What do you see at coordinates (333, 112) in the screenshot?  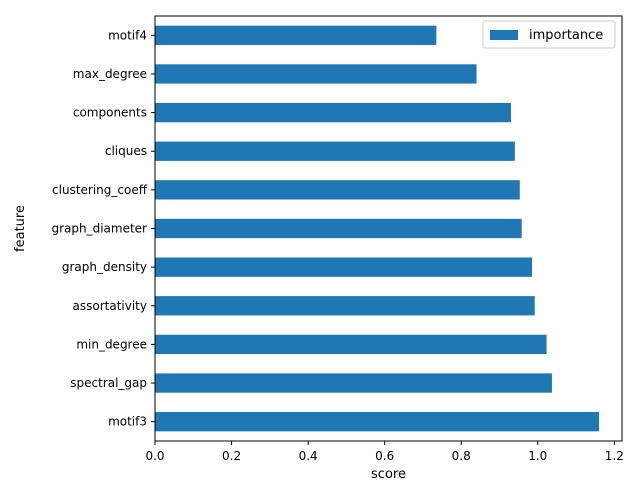 I see `bar-components` at bounding box center [333, 112].